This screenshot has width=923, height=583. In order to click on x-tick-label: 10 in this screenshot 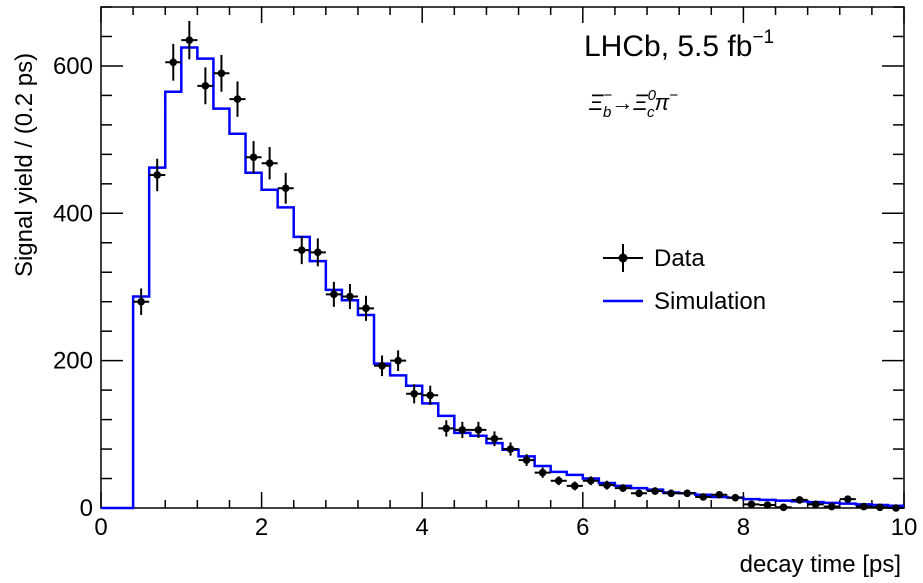, I will do `click(904, 527)`.